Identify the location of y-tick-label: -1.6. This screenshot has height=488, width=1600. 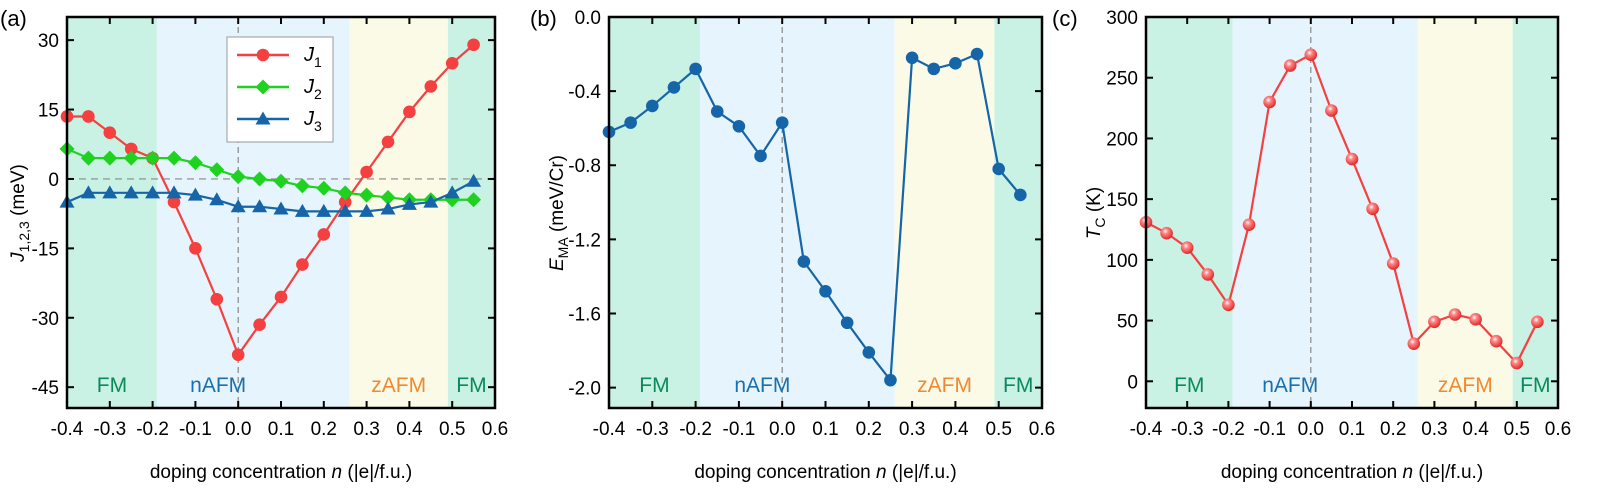
(584, 314).